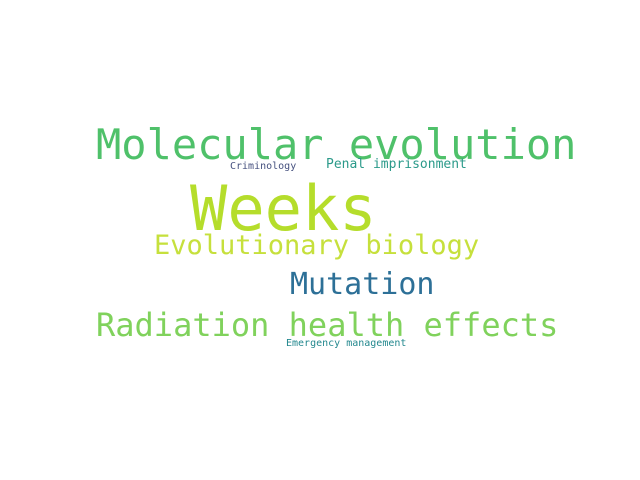 This screenshot has width=640, height=480. Describe the element at coordinates (396, 164) in the screenshot. I see `word-penal-imprisonment: Penal imprisonment` at that location.